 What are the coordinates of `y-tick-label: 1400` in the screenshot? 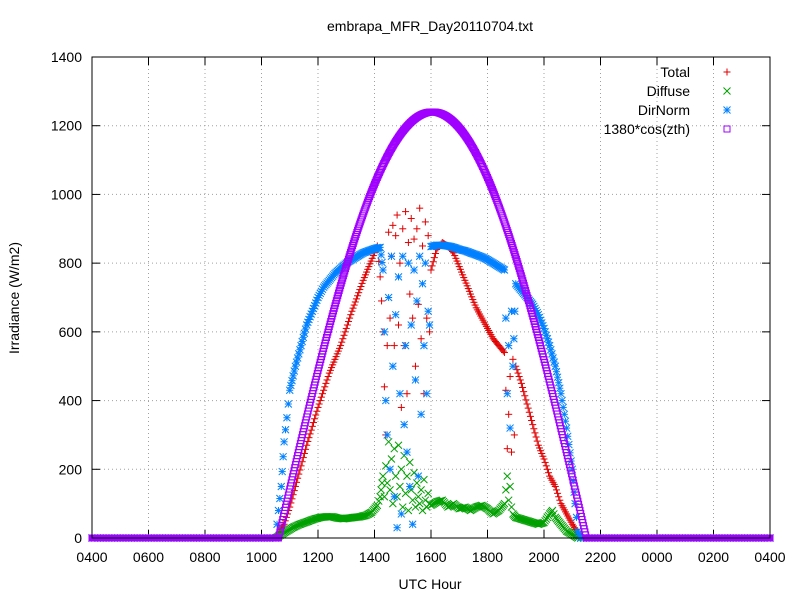 It's located at (66, 57).